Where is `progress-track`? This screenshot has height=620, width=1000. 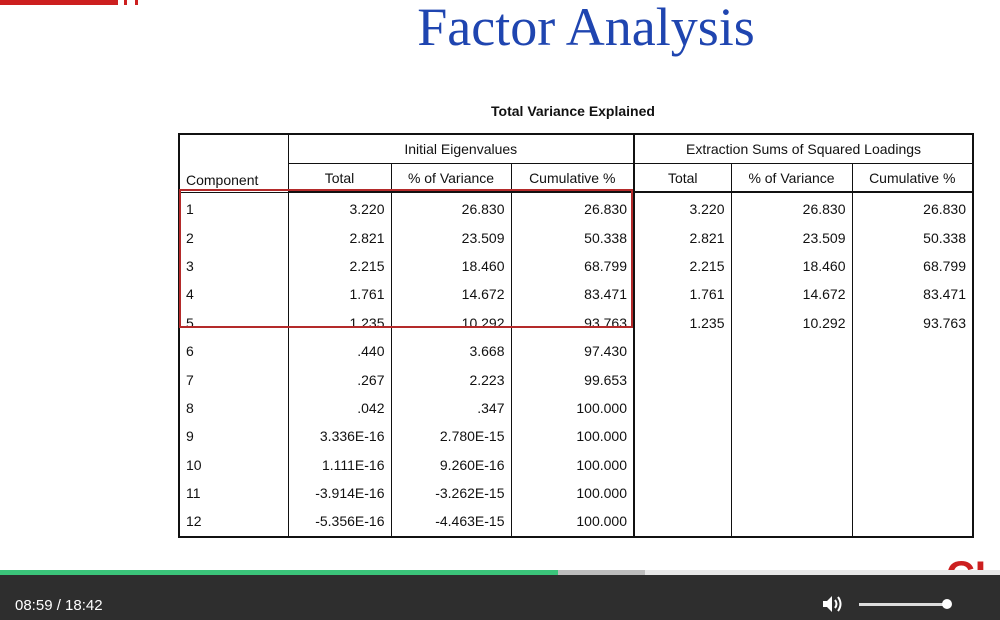
progress-track is located at coordinates (500, 572).